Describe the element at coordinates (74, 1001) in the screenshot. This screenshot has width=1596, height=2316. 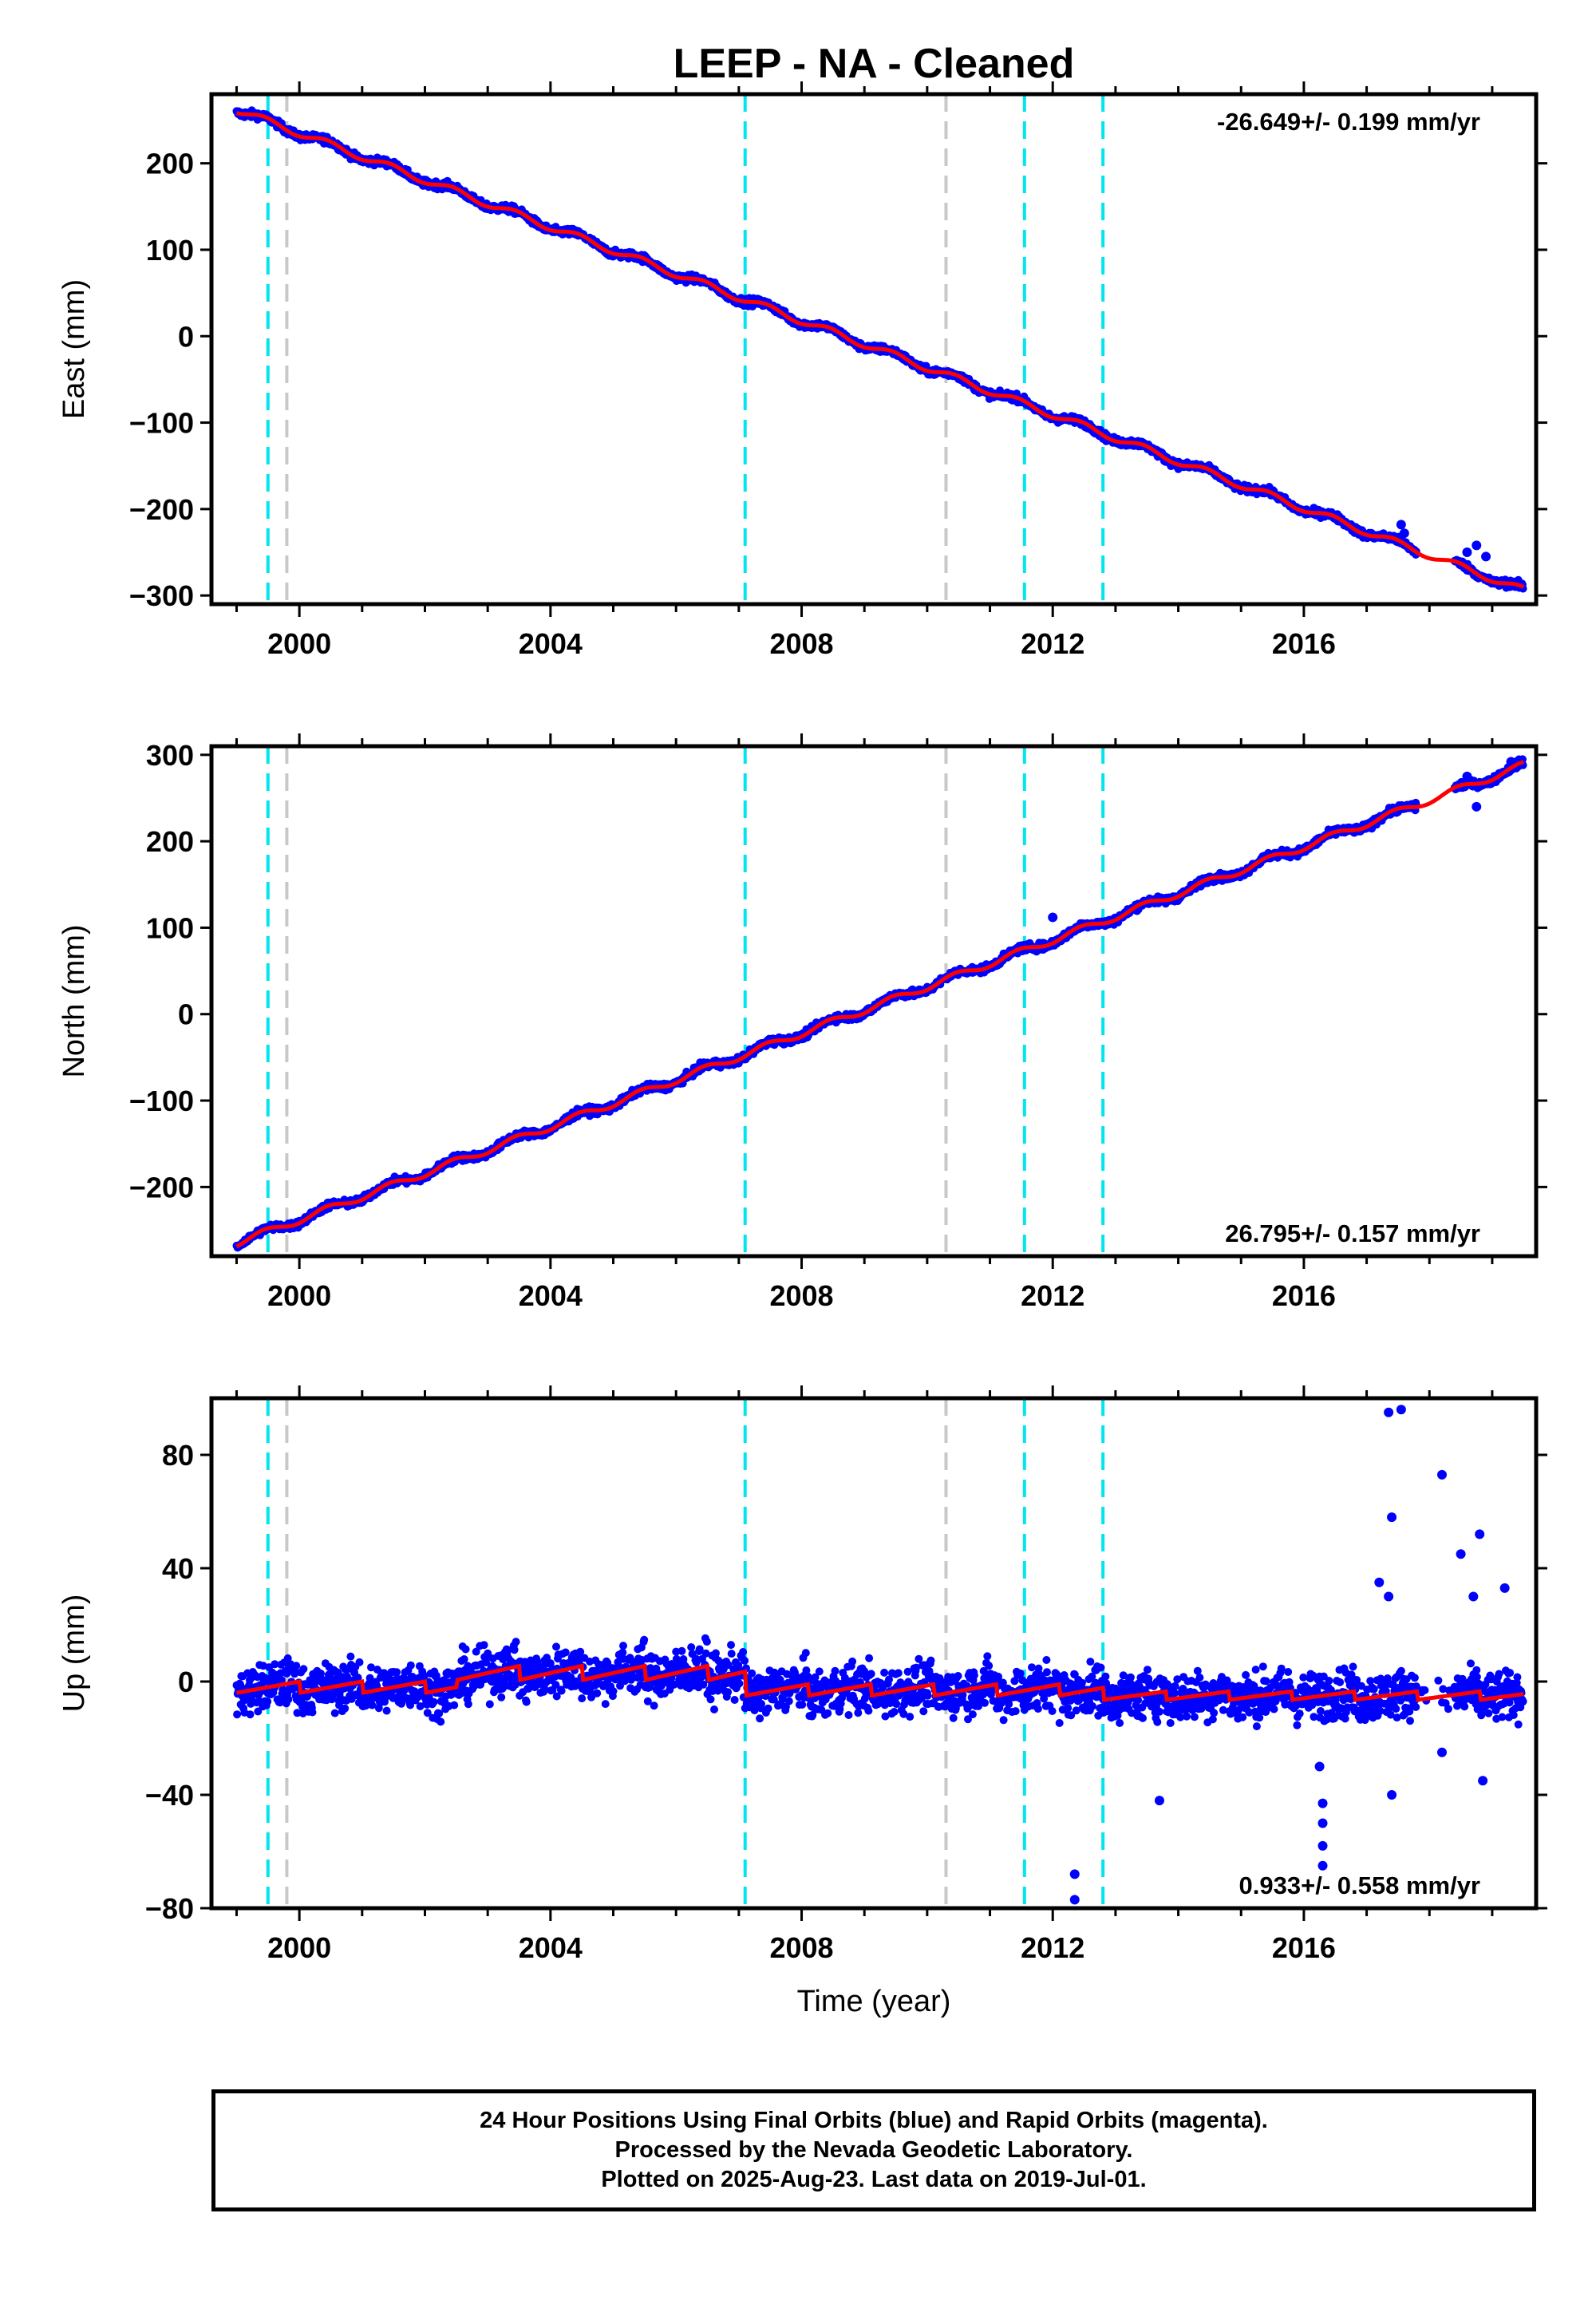
I see `y-axis-label: North (mm)` at that location.